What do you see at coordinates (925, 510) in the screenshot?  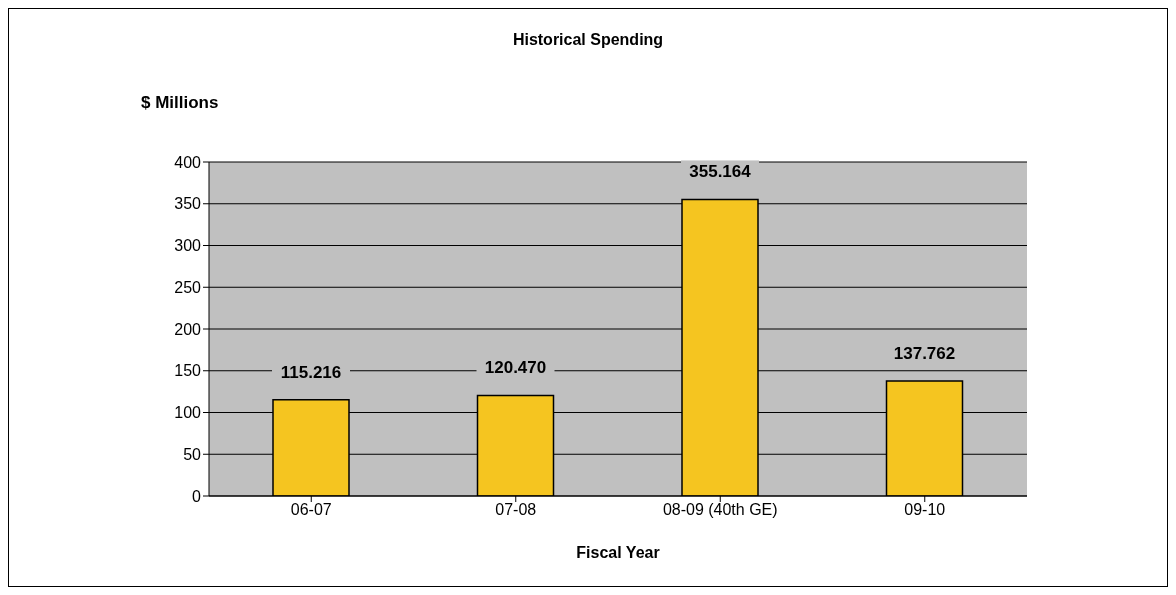 I see `x-tick-label: 09-10` at bounding box center [925, 510].